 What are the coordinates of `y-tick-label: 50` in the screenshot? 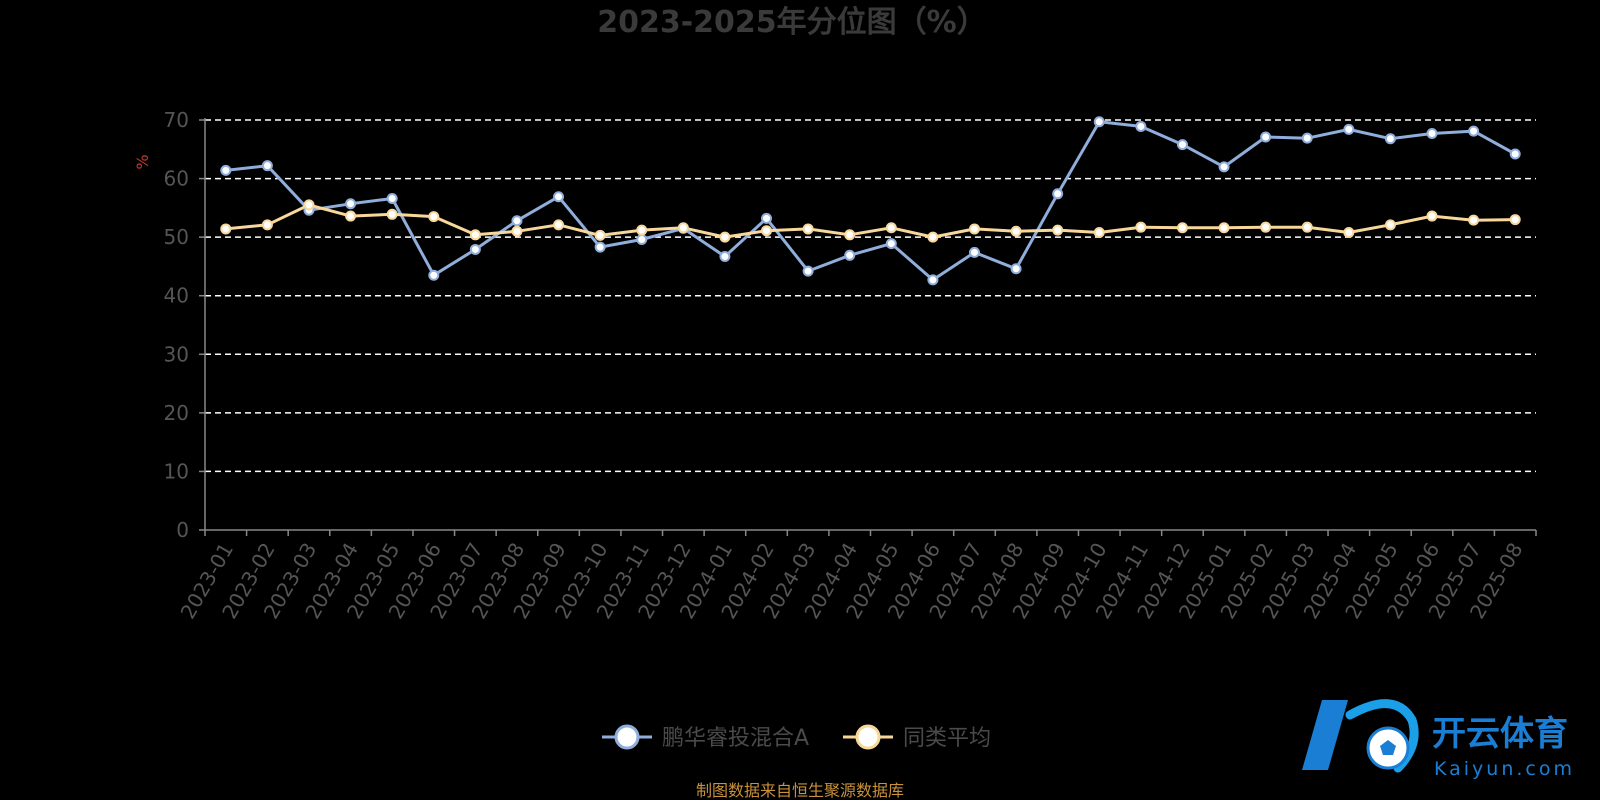 It's located at (176, 237).